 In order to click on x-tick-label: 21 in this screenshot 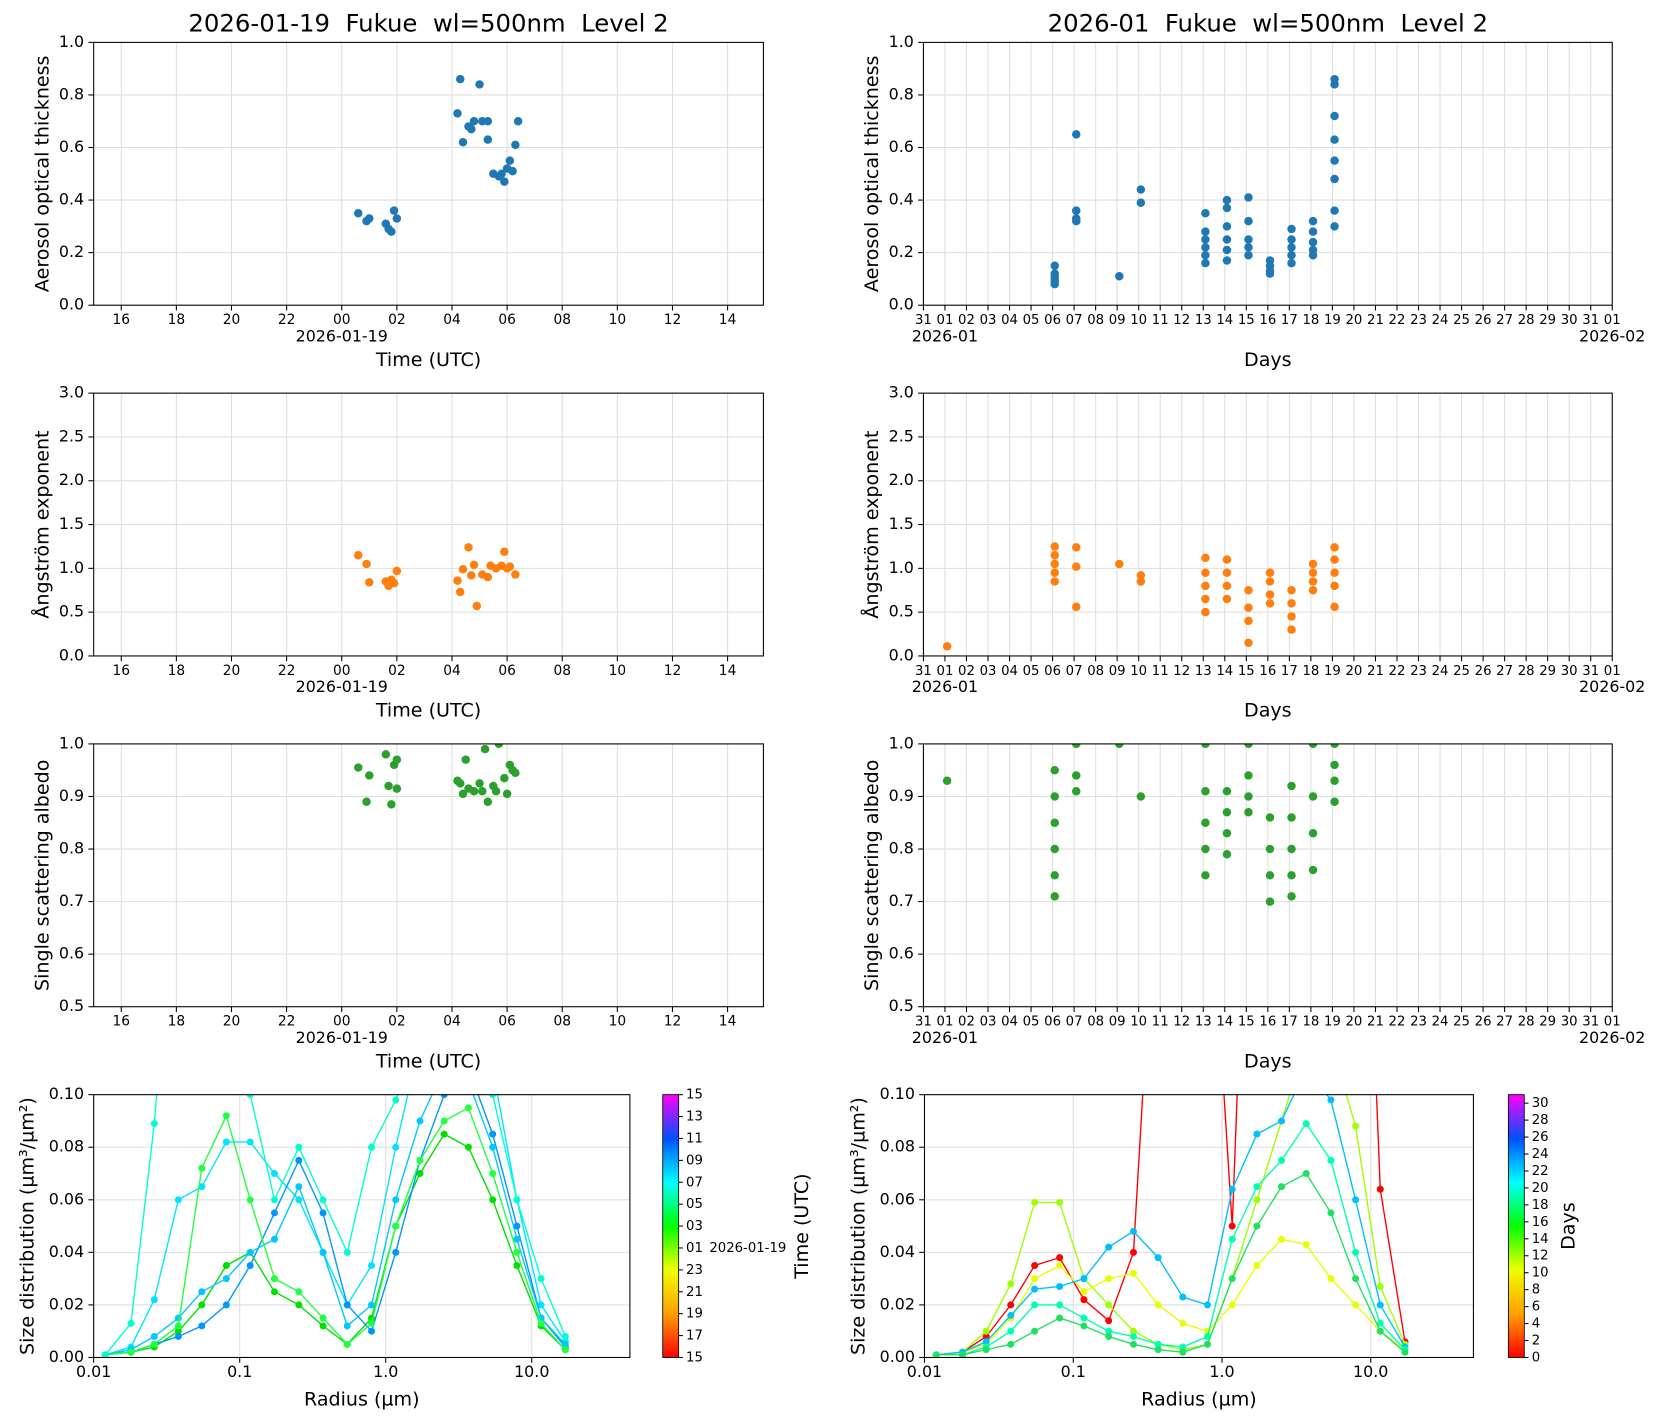, I will do `click(1375, 671)`.